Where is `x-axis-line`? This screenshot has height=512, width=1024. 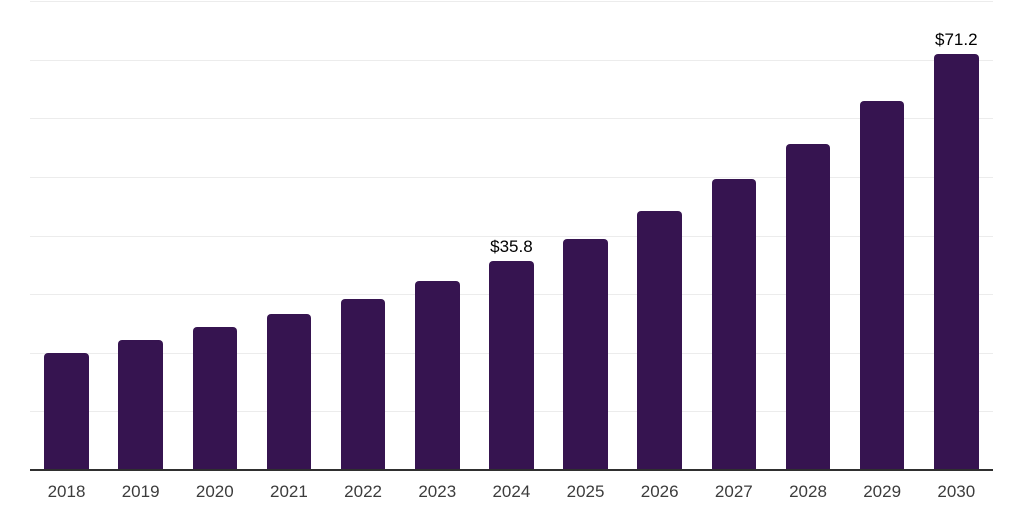 x-axis-line is located at coordinates (511, 470).